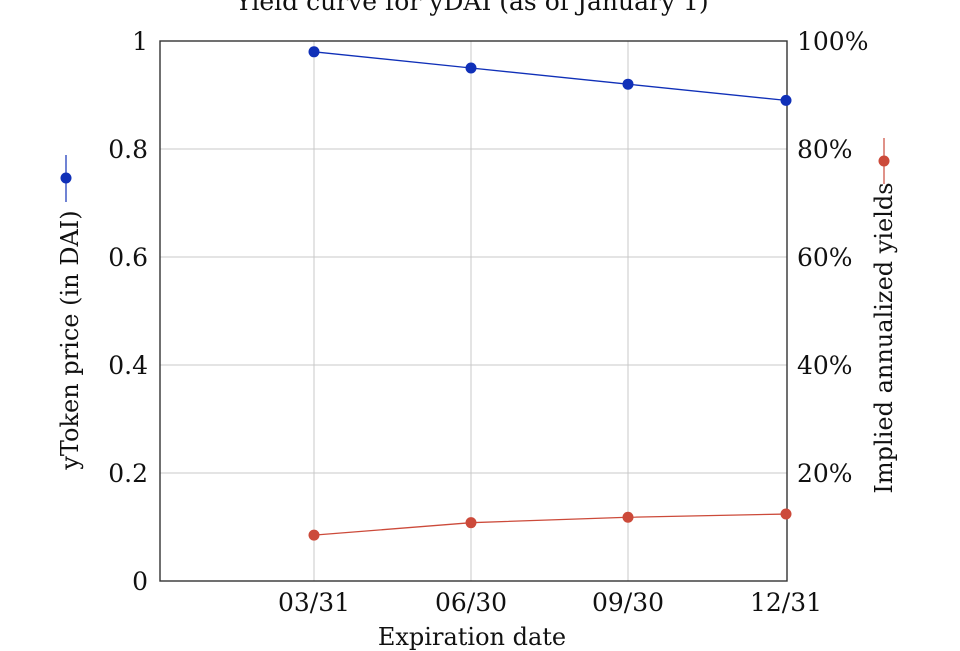 The width and height of the screenshot is (960, 651). I want to click on chart-title: Yield curve for yDAI (as of January 1), so click(471, 8).